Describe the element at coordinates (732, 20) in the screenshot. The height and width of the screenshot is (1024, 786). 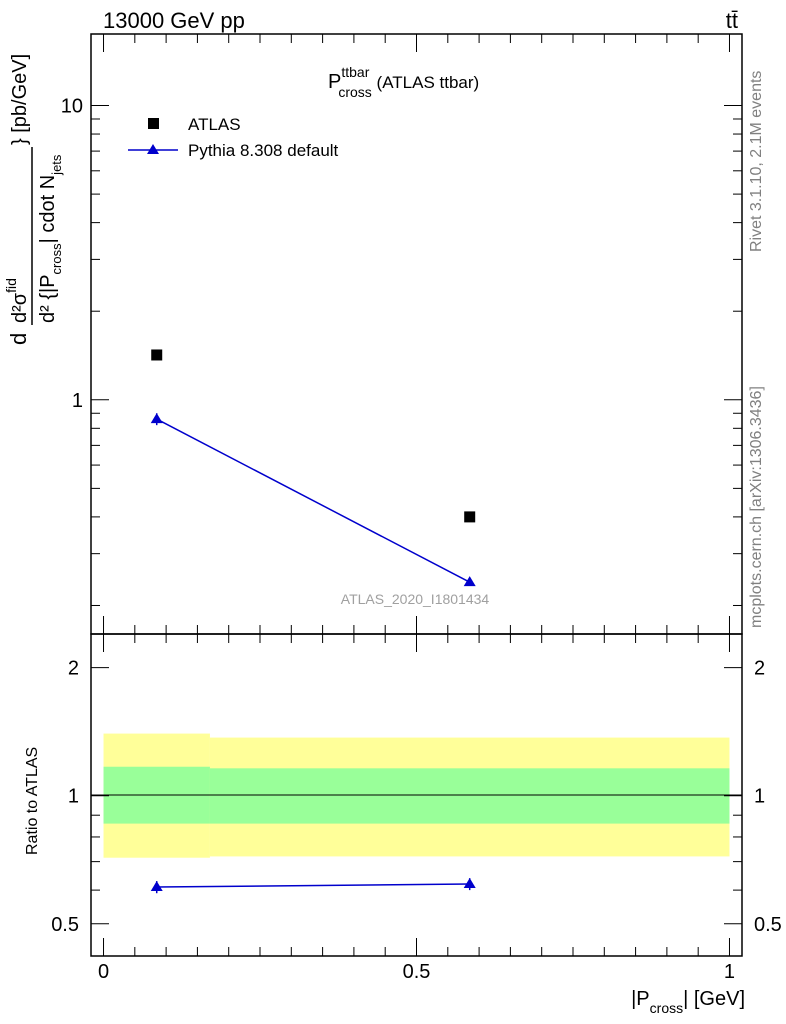
I see `final-state-label: tt̄` at that location.